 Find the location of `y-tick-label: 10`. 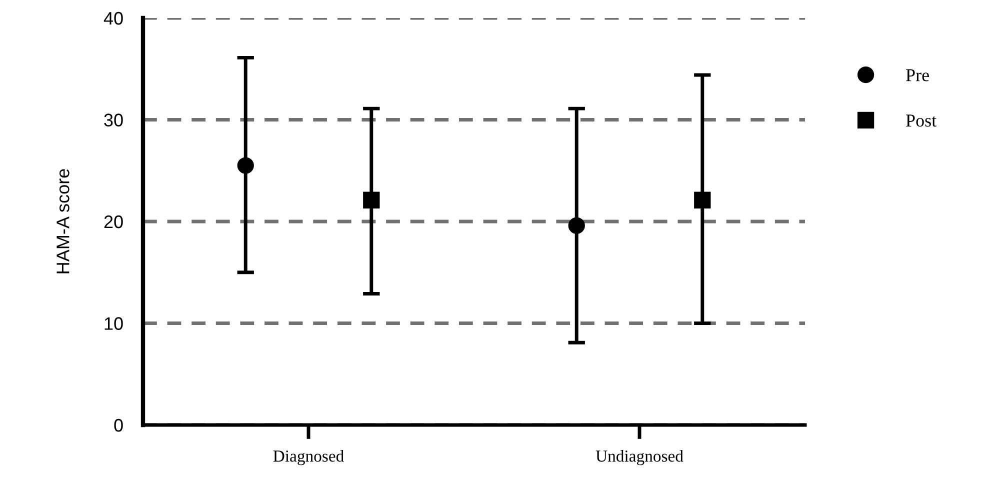

y-tick-label: 10 is located at coordinates (113, 323).